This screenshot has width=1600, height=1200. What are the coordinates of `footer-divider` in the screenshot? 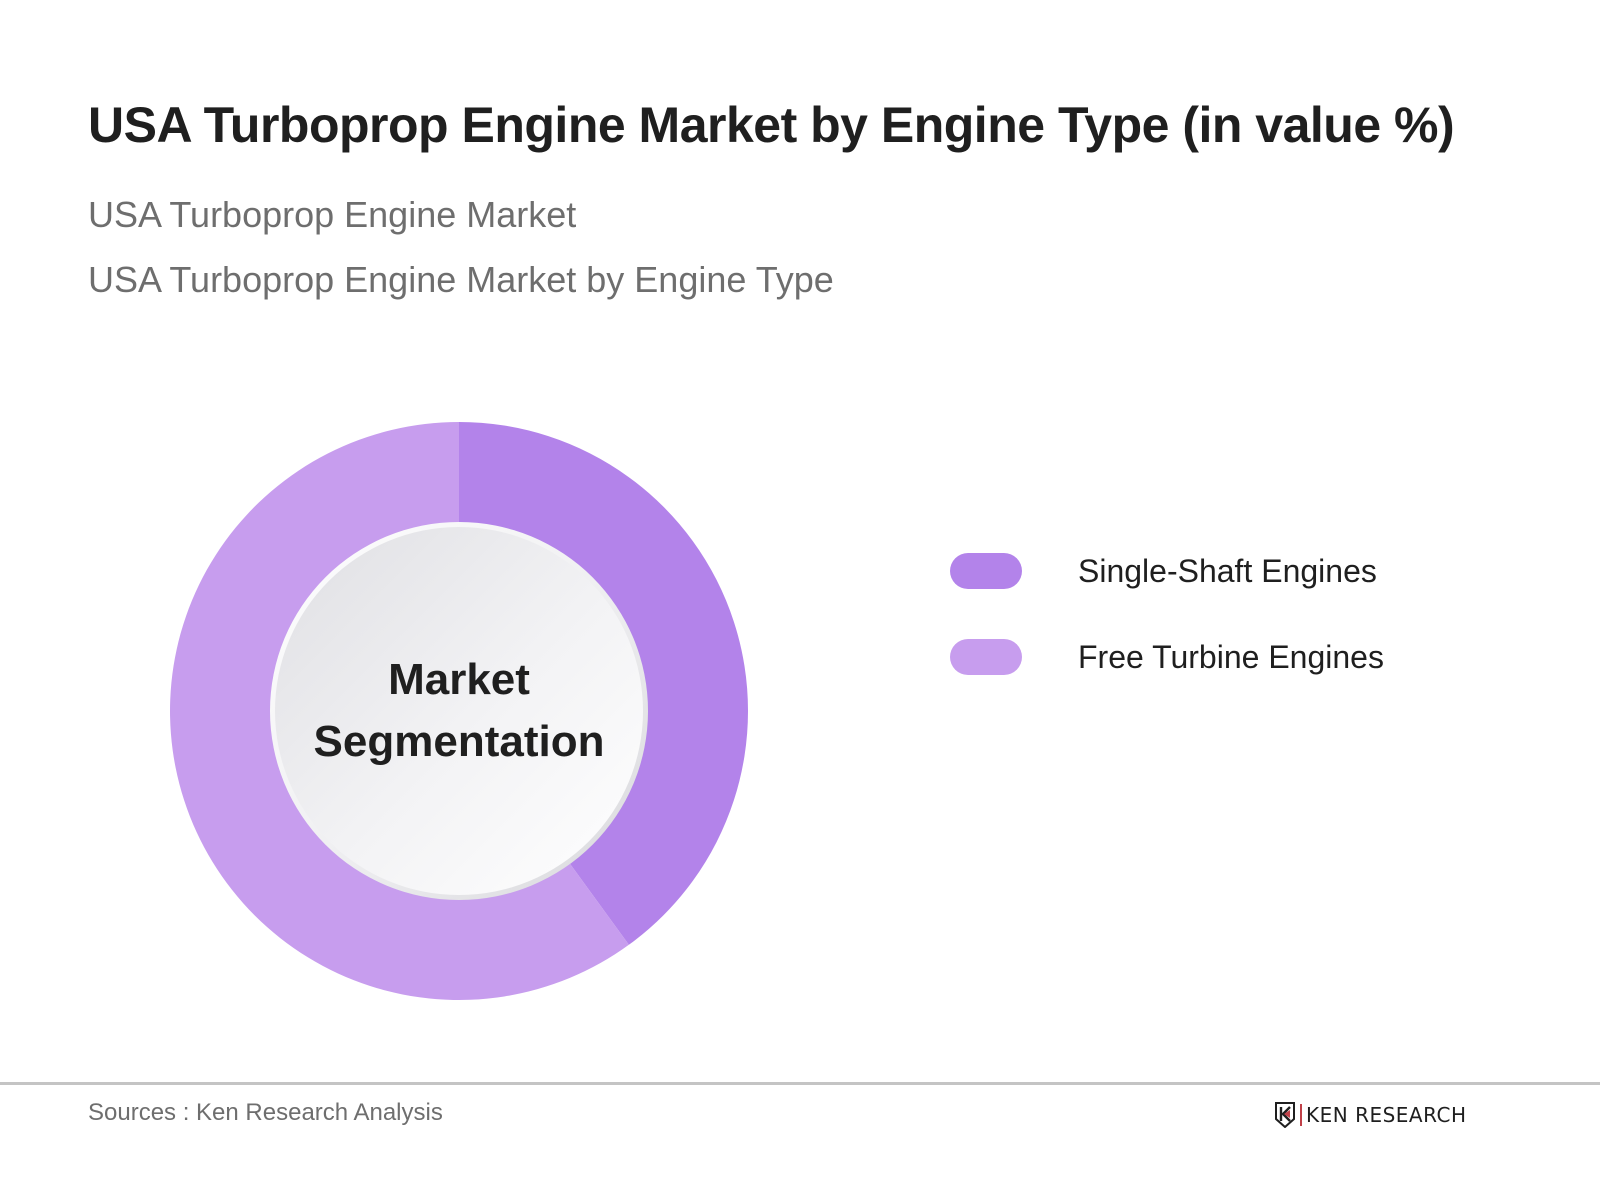 It's located at (800, 1083).